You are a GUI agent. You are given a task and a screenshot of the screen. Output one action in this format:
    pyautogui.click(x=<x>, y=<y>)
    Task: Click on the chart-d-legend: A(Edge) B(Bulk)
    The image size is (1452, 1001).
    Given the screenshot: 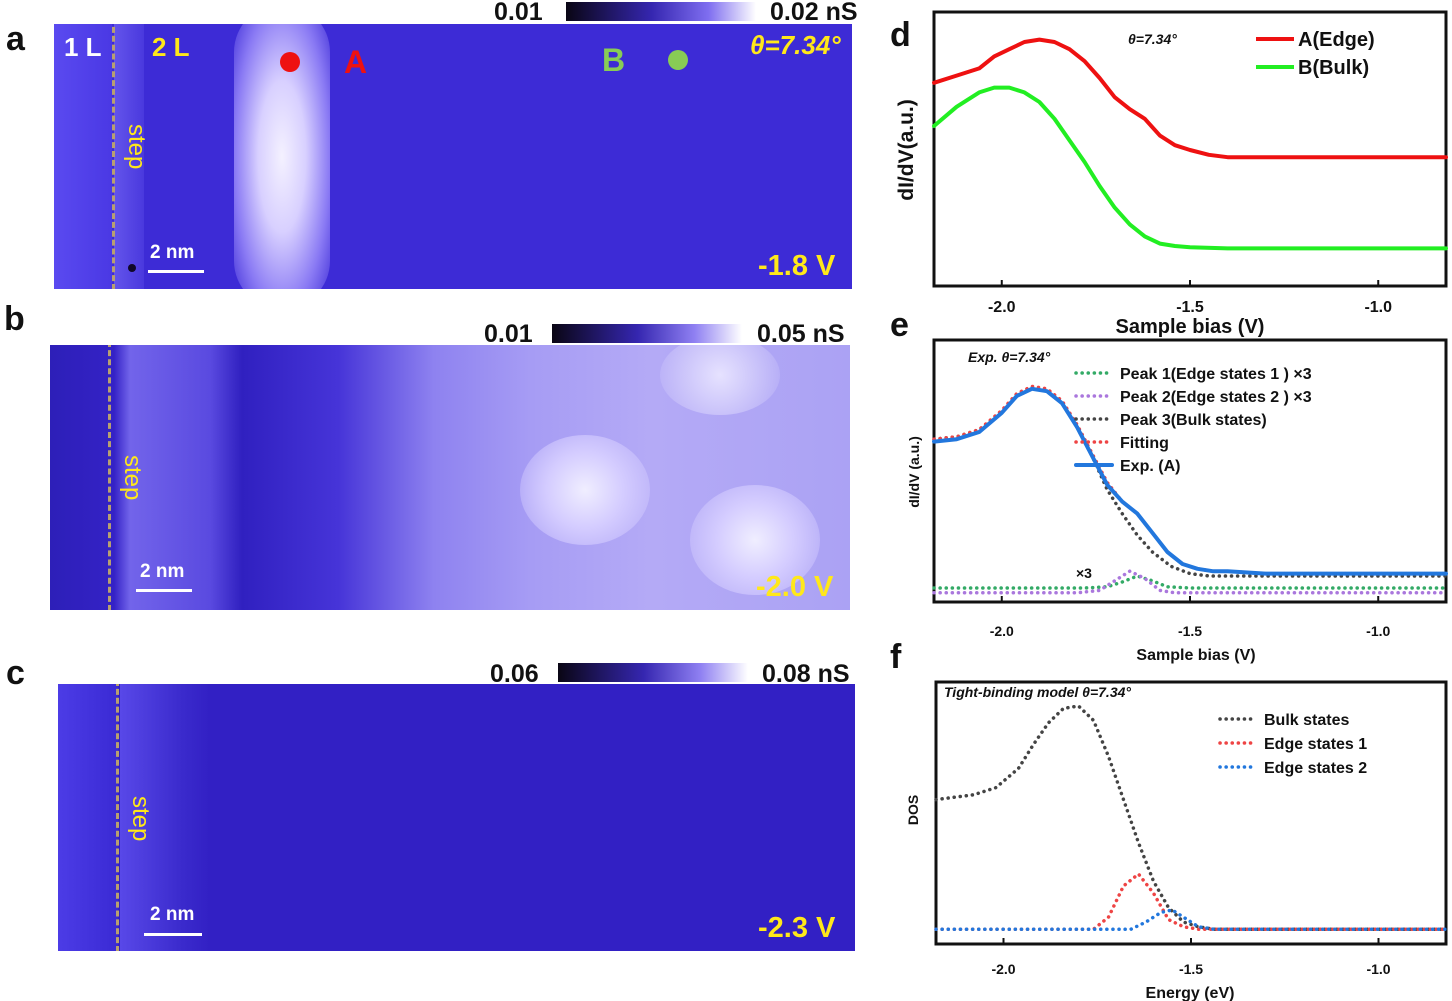 What is the action you would take?
    pyautogui.click(x=1315, y=54)
    